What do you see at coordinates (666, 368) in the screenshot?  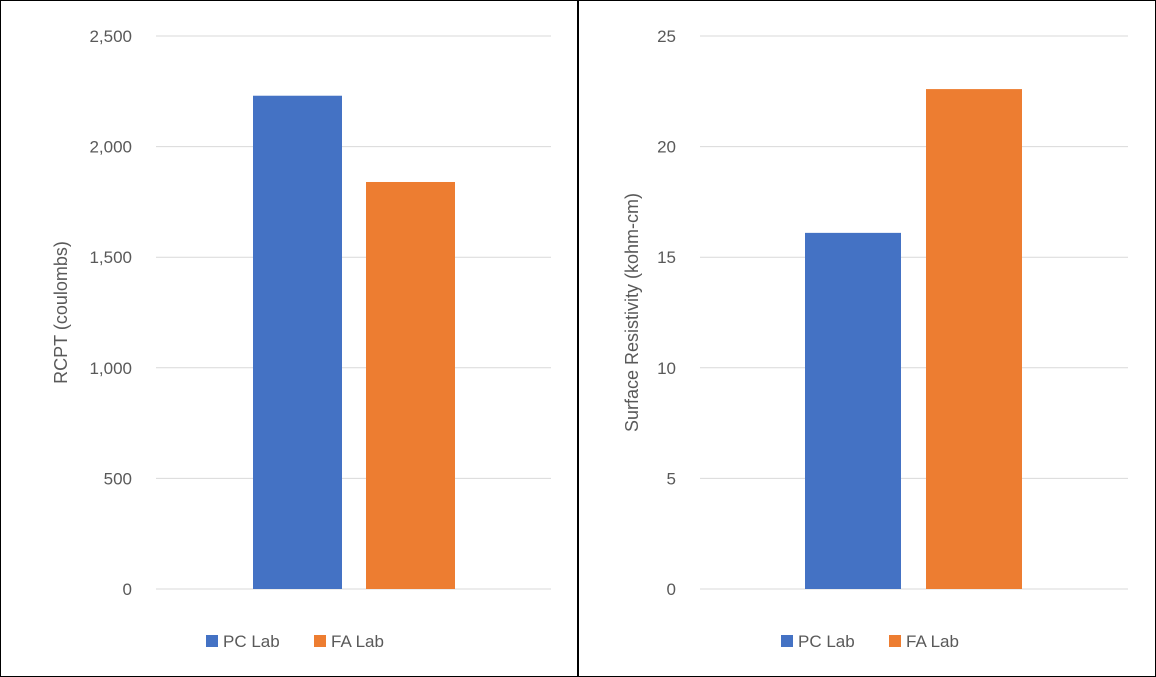 I see `y-tick-label: 10` at bounding box center [666, 368].